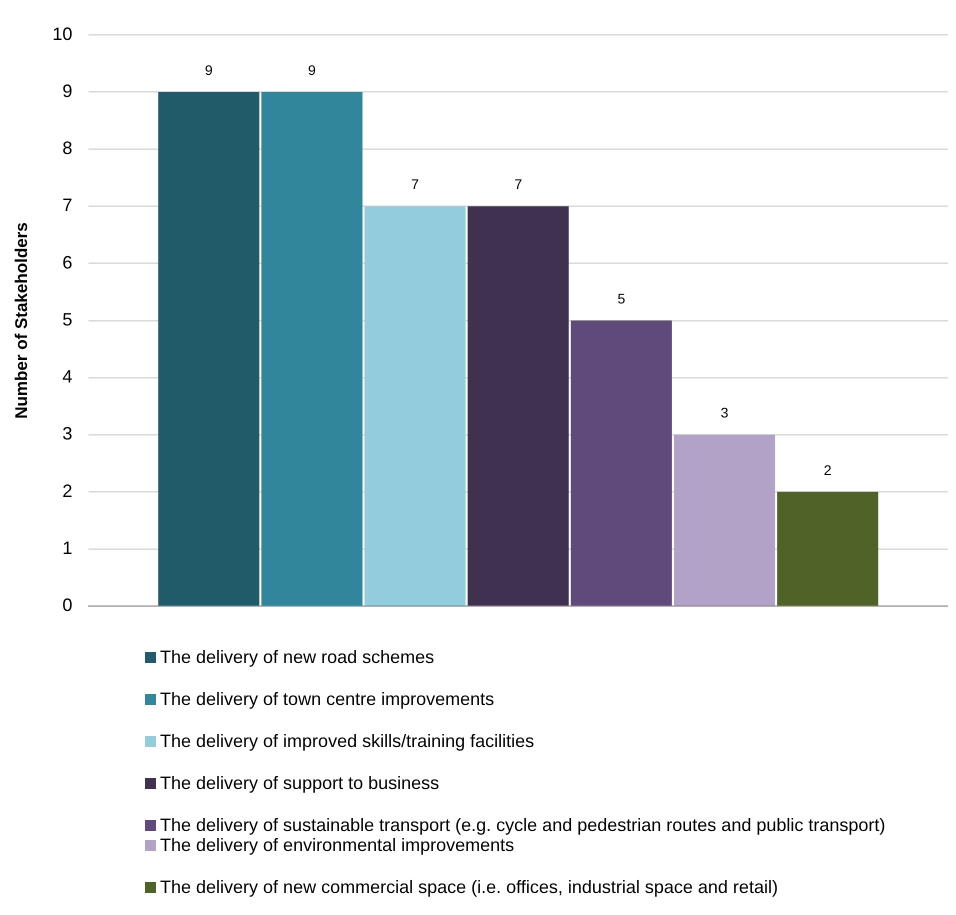  Describe the element at coordinates (300, 783) in the screenshot. I see `legend-label: The delivery of support to business` at that location.